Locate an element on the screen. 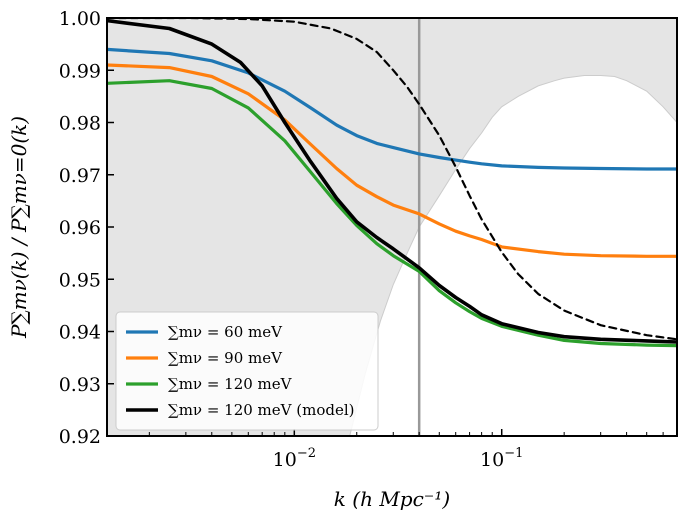 The image size is (693, 522). y-tick-label: 0.97 is located at coordinates (80, 176).